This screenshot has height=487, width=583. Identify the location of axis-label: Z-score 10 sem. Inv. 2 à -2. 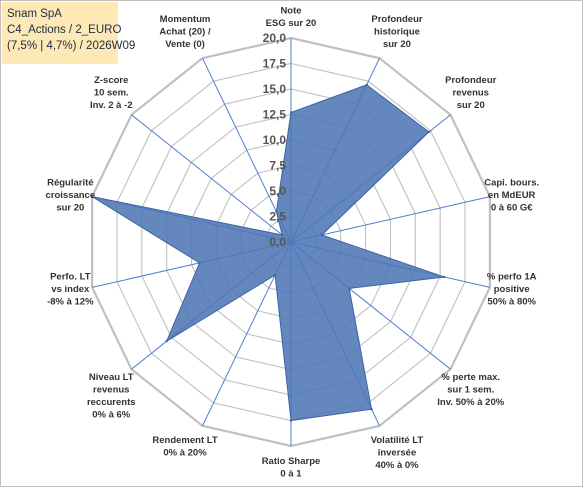
(111, 93).